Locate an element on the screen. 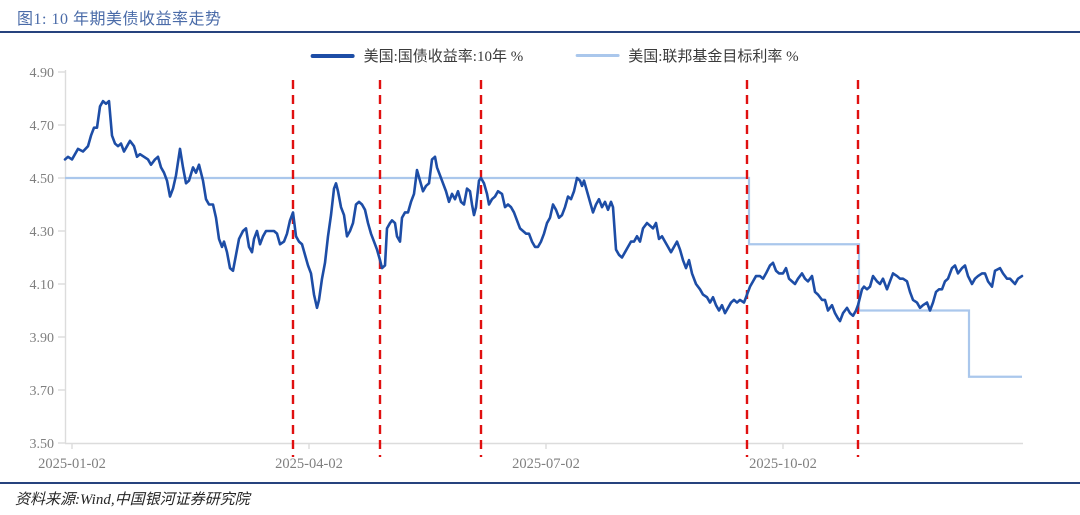 Image resolution: width=1080 pixels, height=515 pixels. x-tick-label: 2025-07-02 is located at coordinates (546, 464).